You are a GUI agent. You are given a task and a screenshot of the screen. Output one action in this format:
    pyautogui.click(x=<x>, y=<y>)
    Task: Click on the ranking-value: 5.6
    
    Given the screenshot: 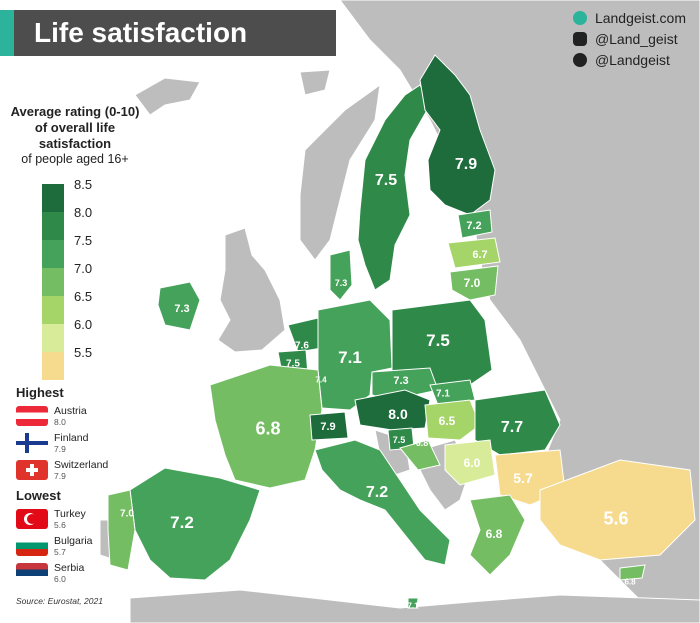 What is the action you would take?
    pyautogui.click(x=60, y=525)
    